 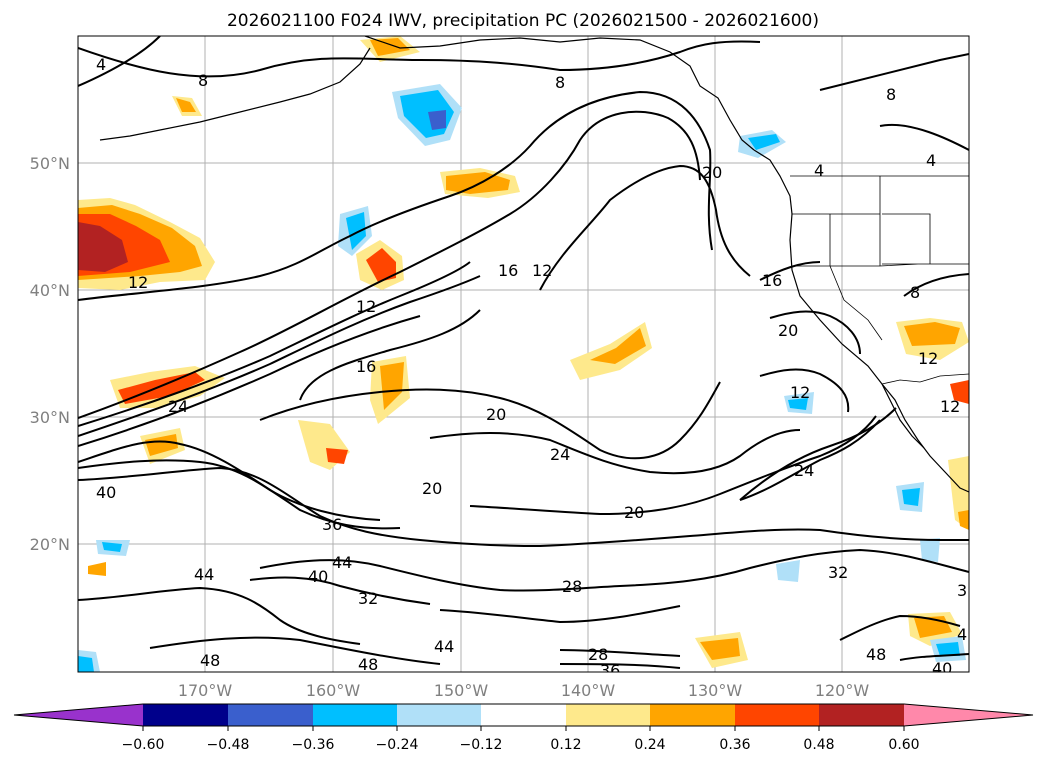 What do you see at coordinates (936, 285) in the screenshot?
I see `contour-8-east` at bounding box center [936, 285].